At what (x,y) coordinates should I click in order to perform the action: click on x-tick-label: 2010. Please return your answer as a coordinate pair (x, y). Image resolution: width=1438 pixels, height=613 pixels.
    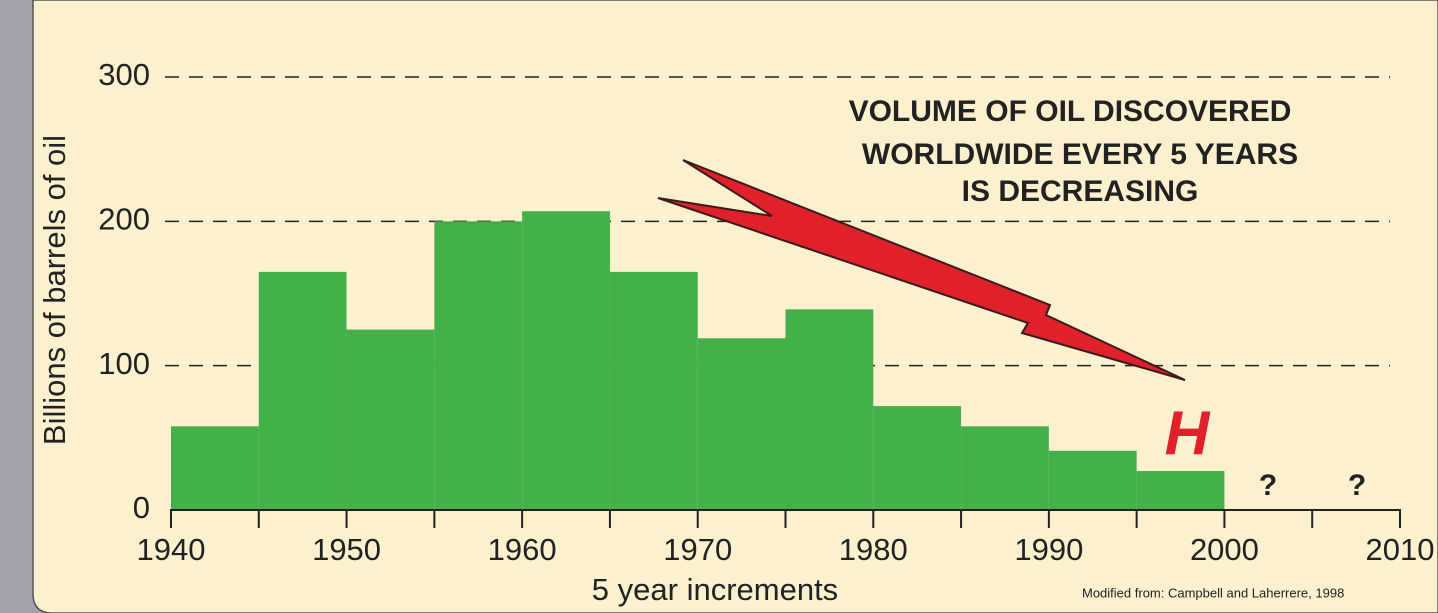
    Looking at the image, I should click on (1400, 549).